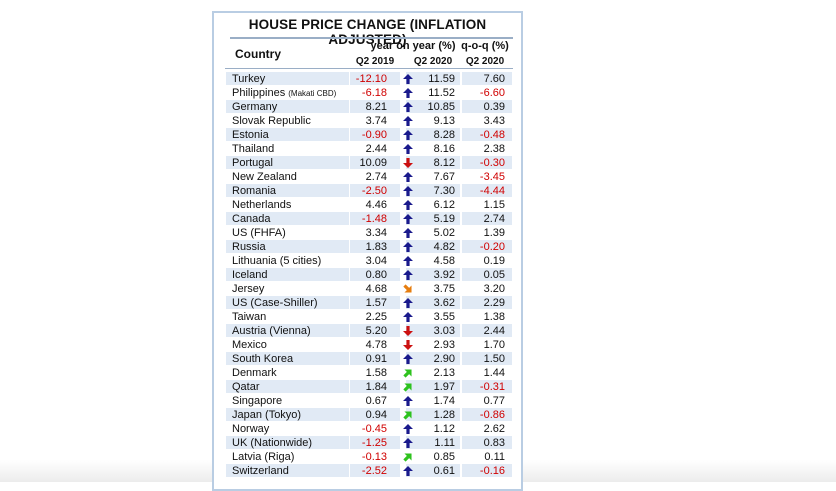 This screenshot has height=491, width=836. Describe the element at coordinates (255, 107) in the screenshot. I see `country-label: Germany` at that location.